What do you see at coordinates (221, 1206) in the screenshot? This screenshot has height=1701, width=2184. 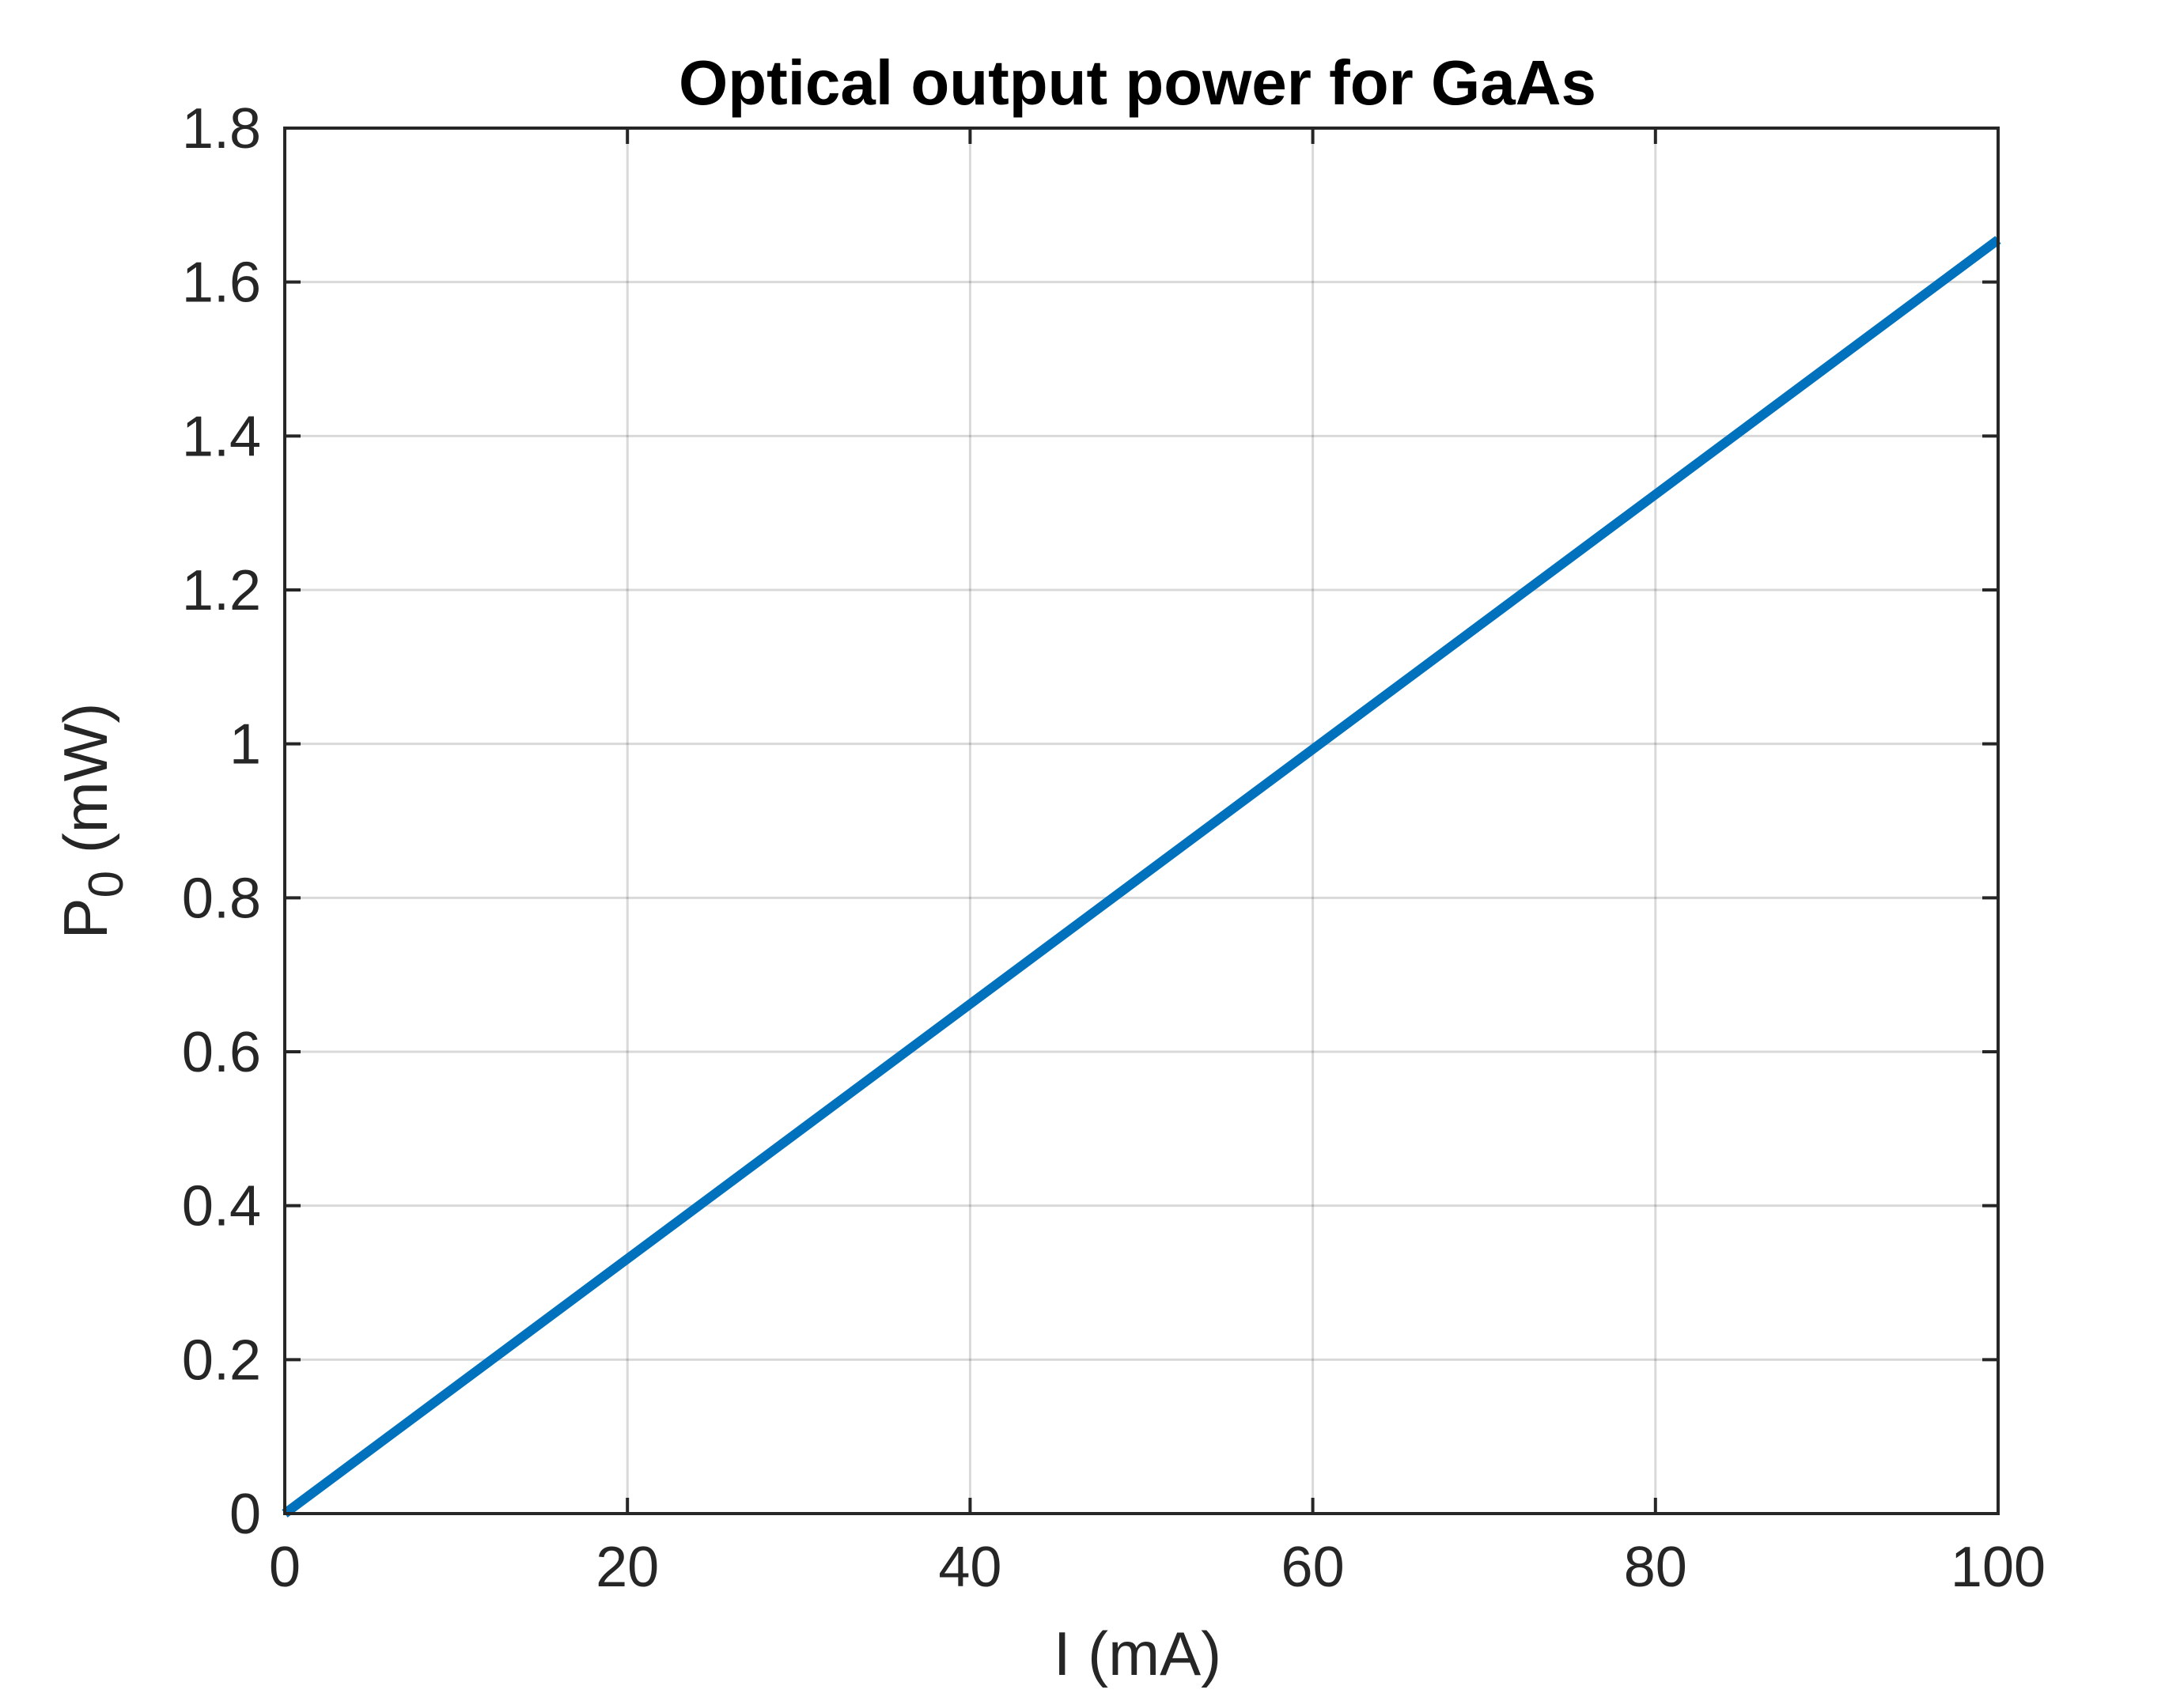 I see `y-tick-label: 0.4` at bounding box center [221, 1206].